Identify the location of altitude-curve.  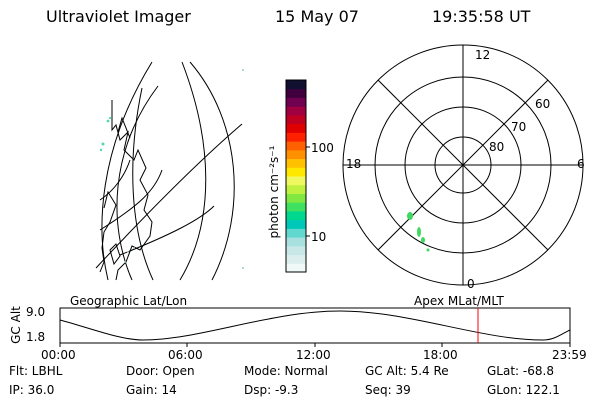
(315, 325).